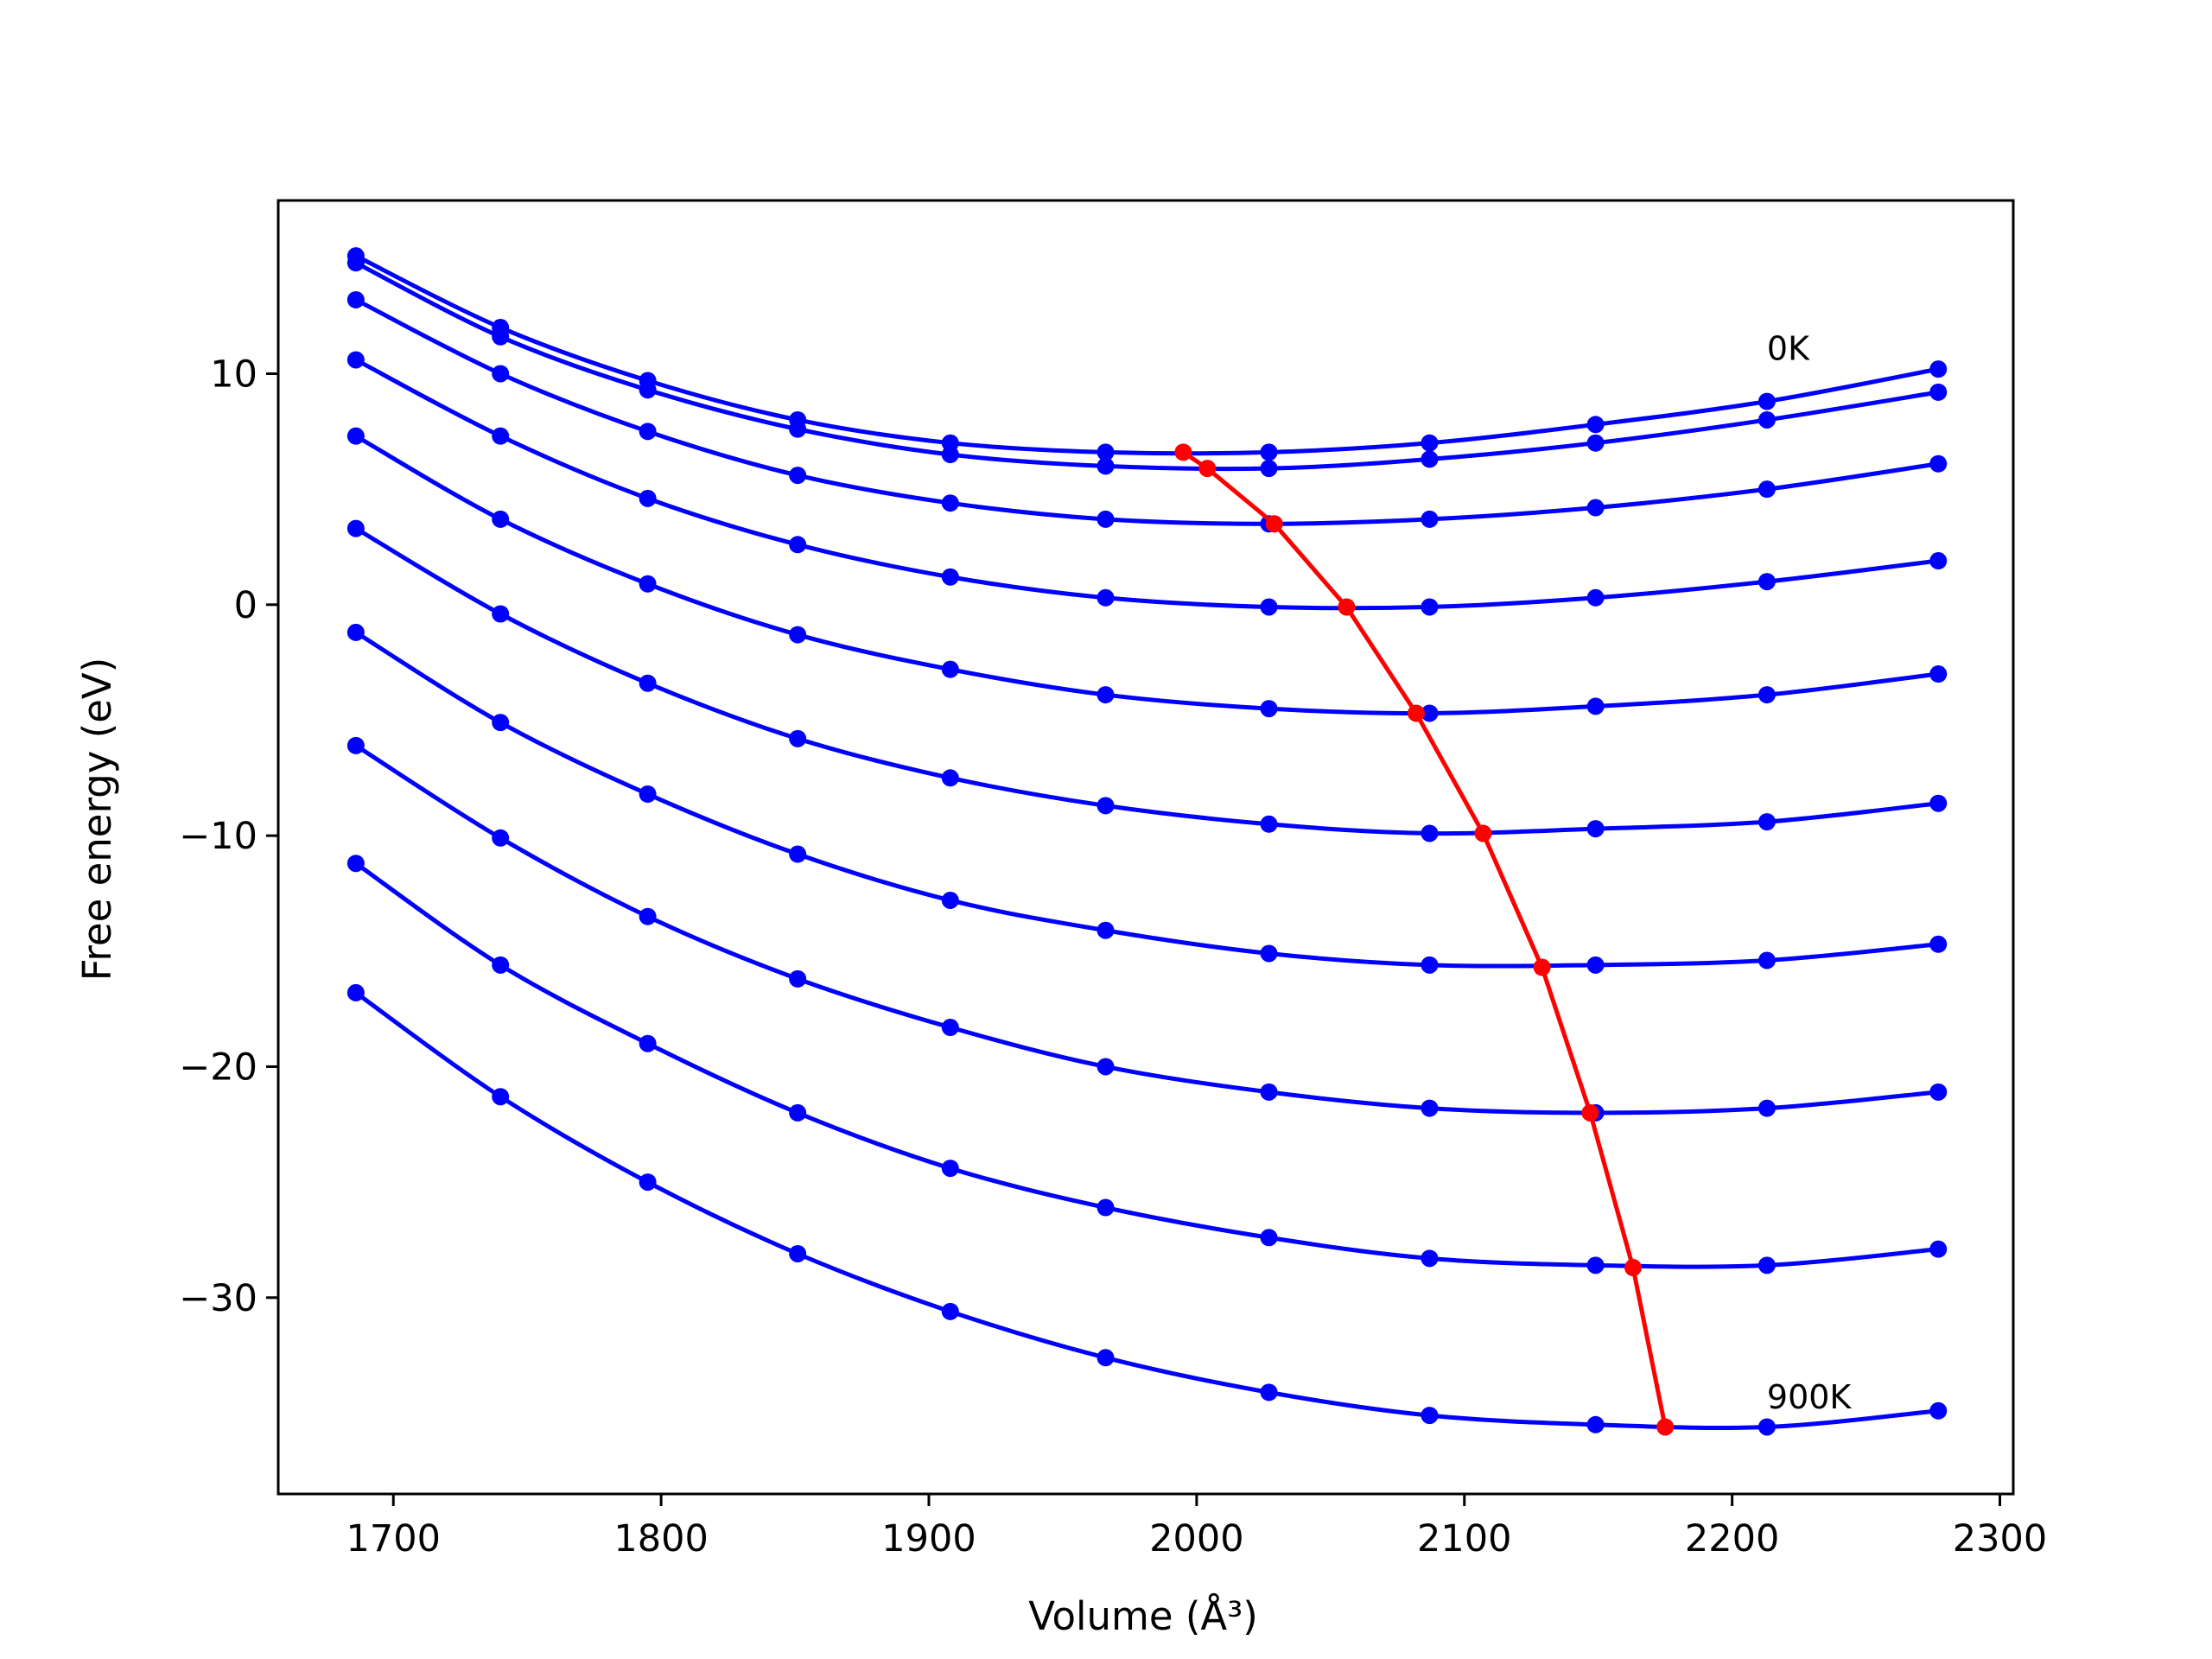 This screenshot has height=1659, width=2212. What do you see at coordinates (229, 836) in the screenshot?
I see `y-axis-ticks: 10 0 −10 −20 −30` at bounding box center [229, 836].